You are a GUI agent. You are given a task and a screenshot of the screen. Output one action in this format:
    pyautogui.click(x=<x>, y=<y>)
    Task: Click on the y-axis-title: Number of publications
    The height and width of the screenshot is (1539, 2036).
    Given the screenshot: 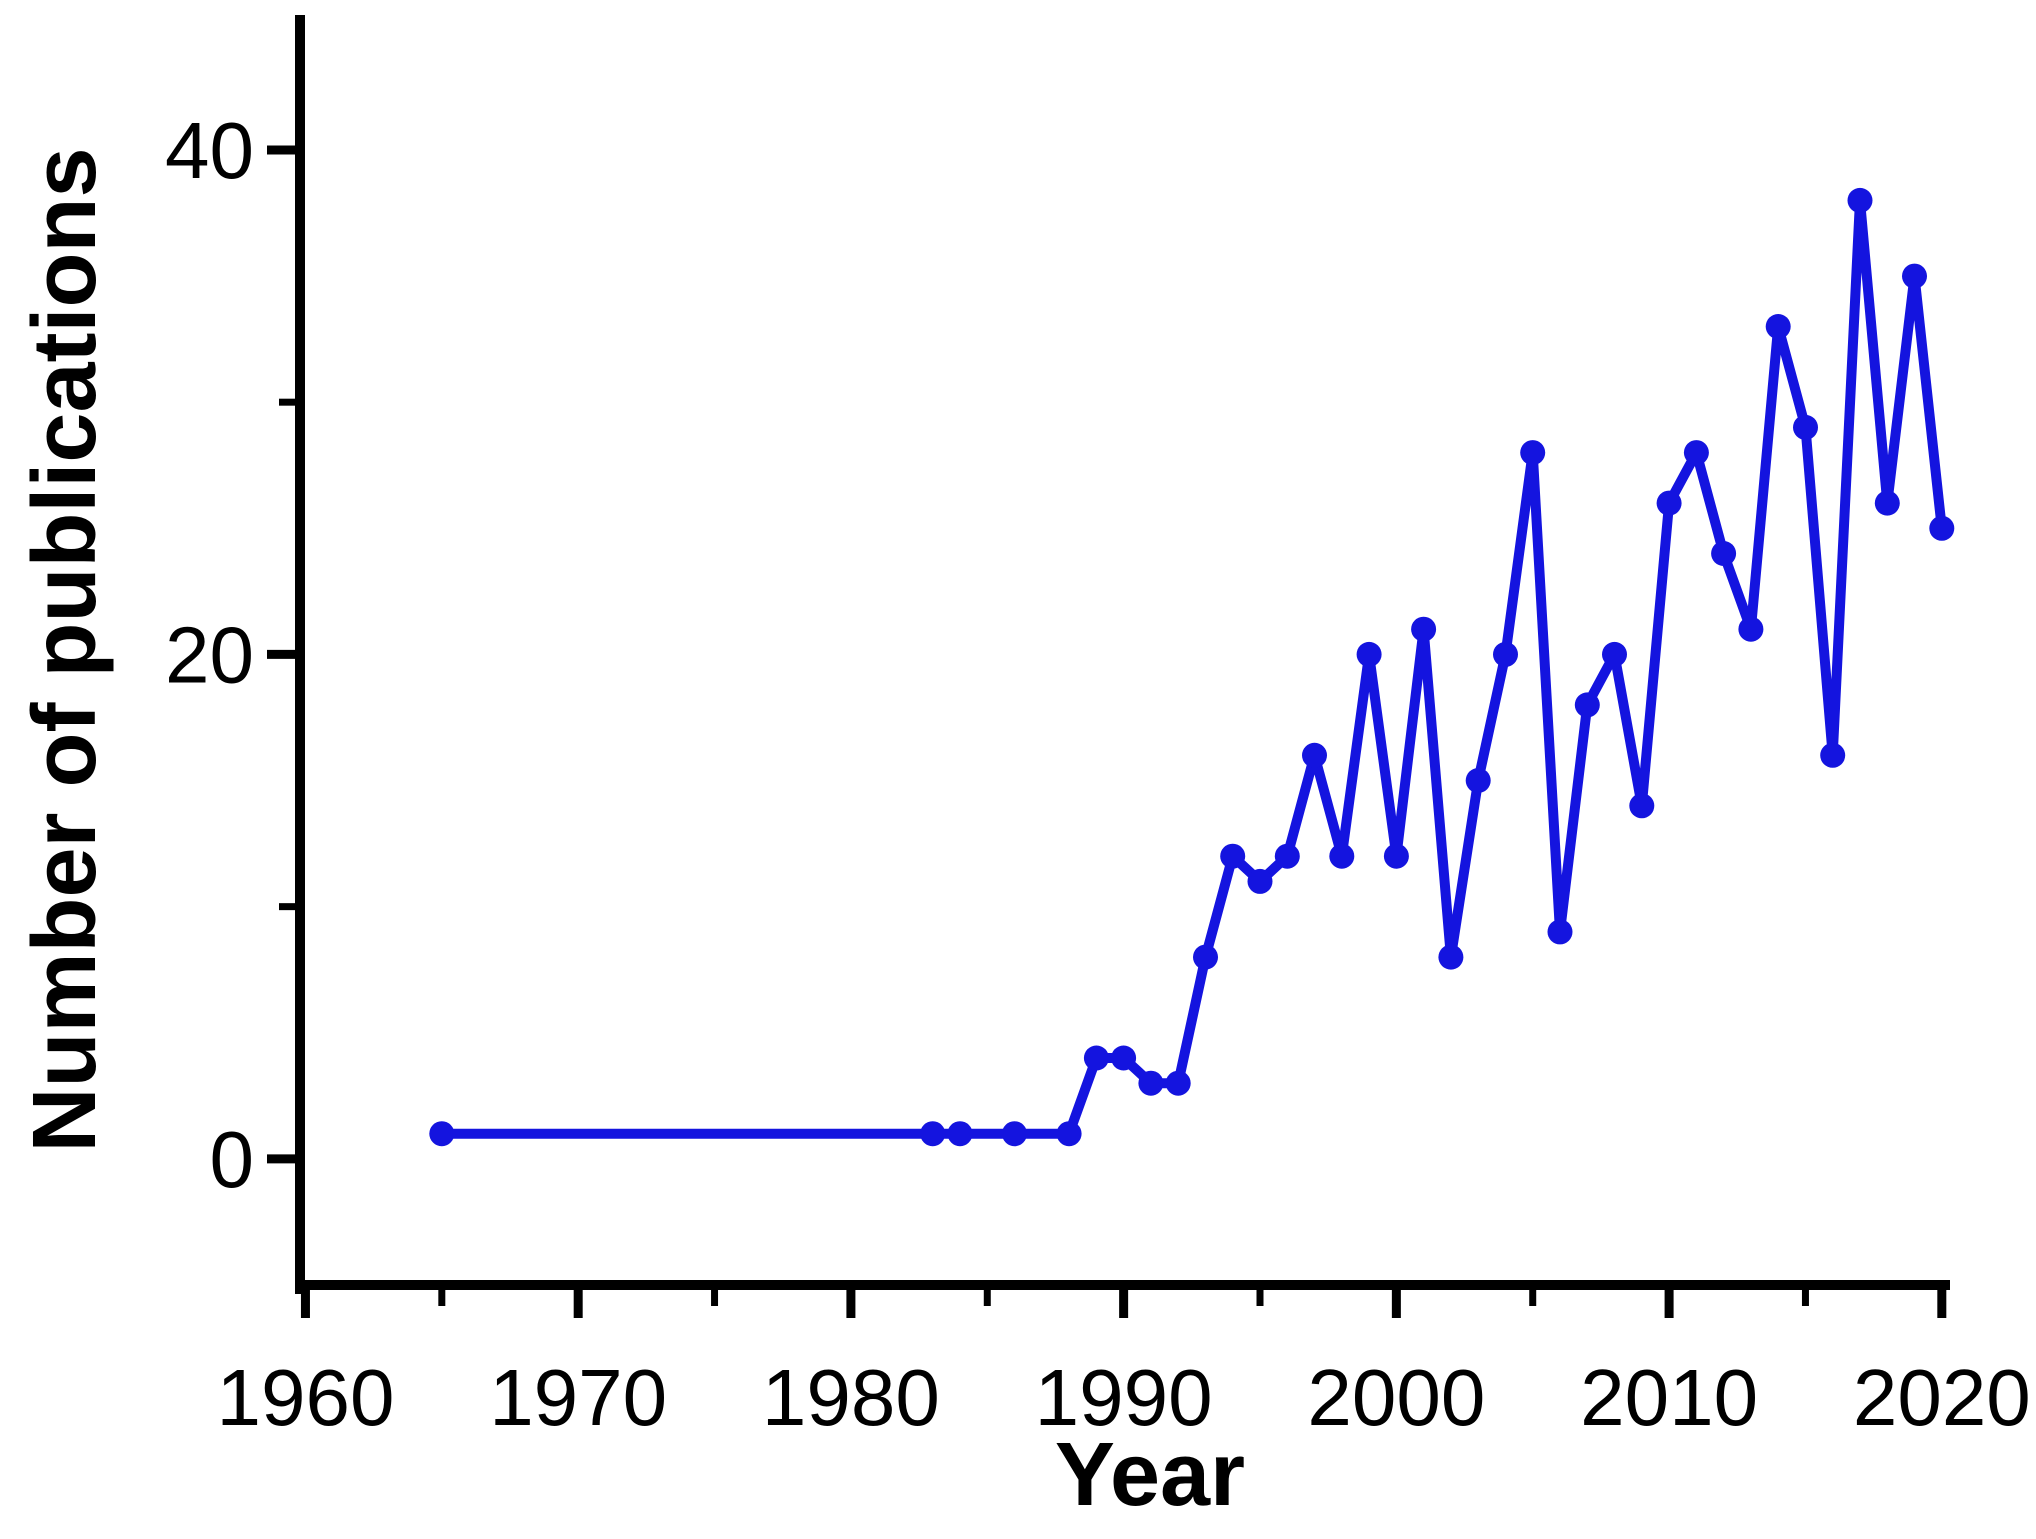 What is the action you would take?
    pyautogui.click(x=65, y=649)
    